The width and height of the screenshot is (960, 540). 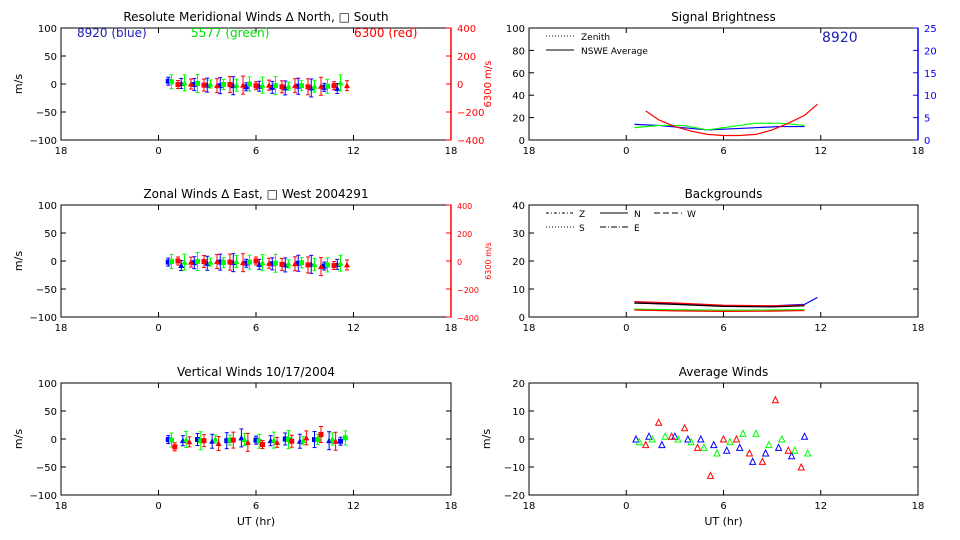 What do you see at coordinates (927, 119) in the screenshot?
I see `right-tick-label: 5` at bounding box center [927, 119].